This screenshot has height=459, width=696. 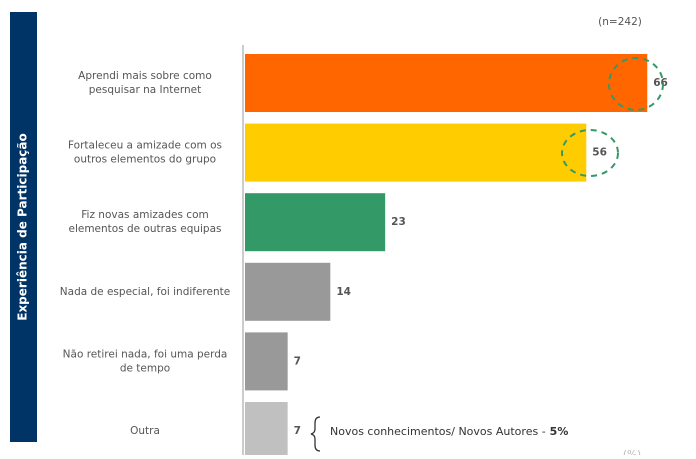 I want to click on unit-note: (%), so click(x=632, y=452).